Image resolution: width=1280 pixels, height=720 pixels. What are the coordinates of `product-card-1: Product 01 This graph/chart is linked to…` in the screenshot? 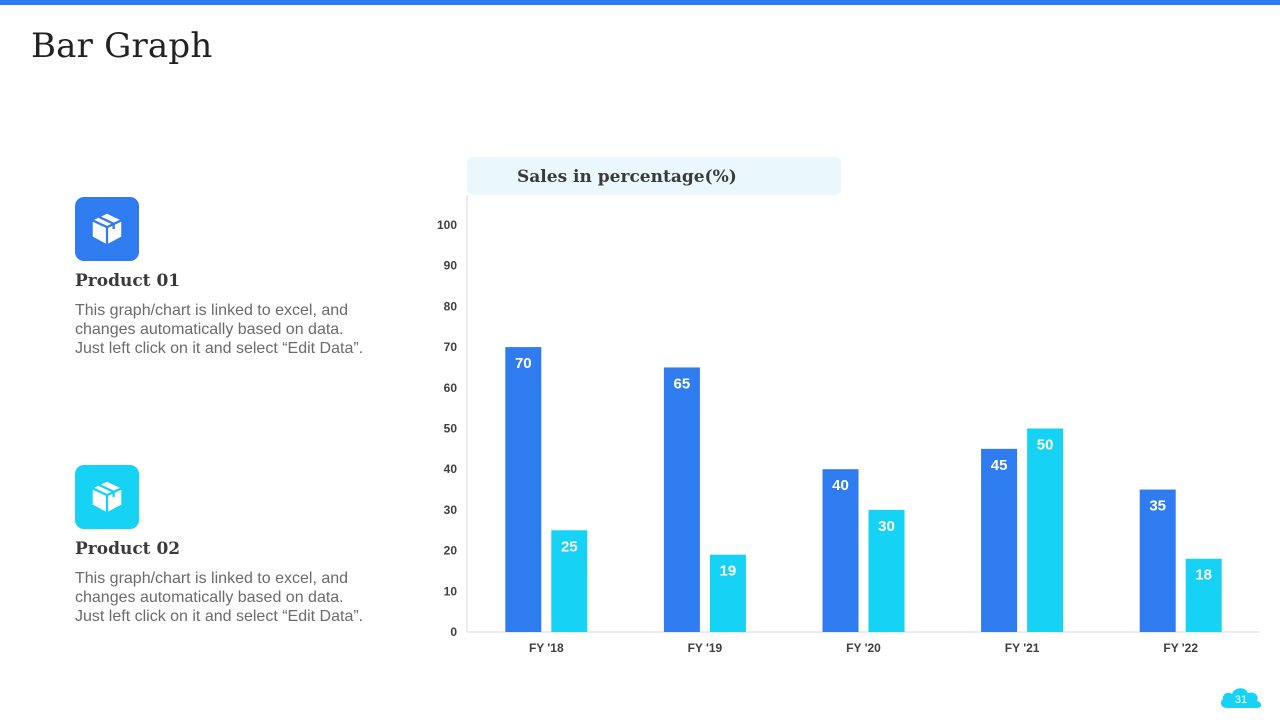 It's located at (235, 277).